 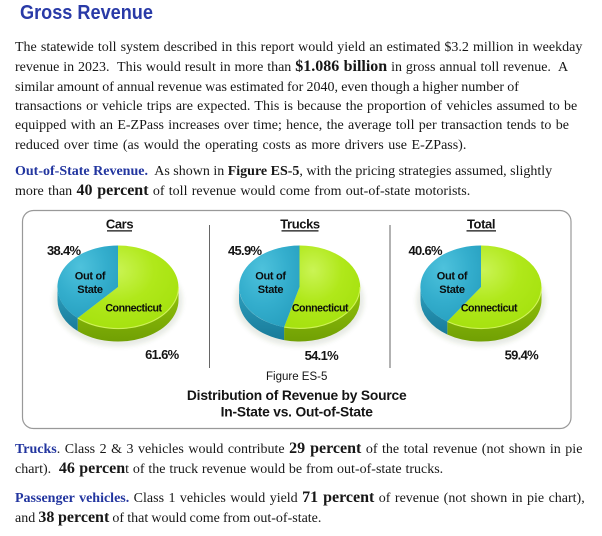 I want to click on svg-text: Trucks, so click(x=300, y=224).